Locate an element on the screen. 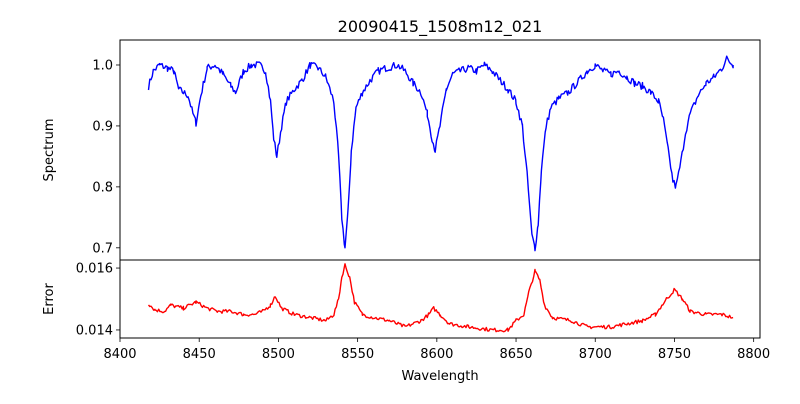 This screenshot has height=404, width=800. y-tick-label: 0.016 is located at coordinates (94, 269).